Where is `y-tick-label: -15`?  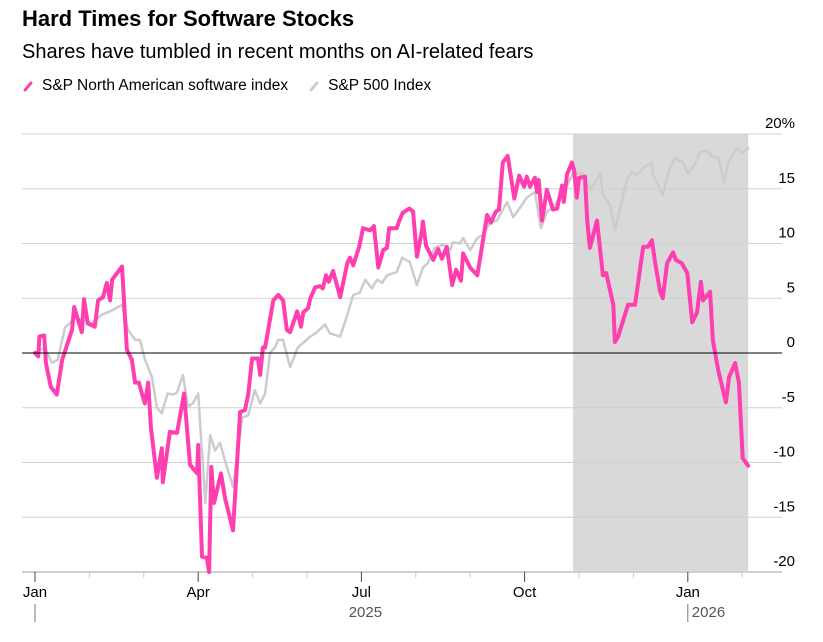
y-tick-label: -15 is located at coordinates (784, 506).